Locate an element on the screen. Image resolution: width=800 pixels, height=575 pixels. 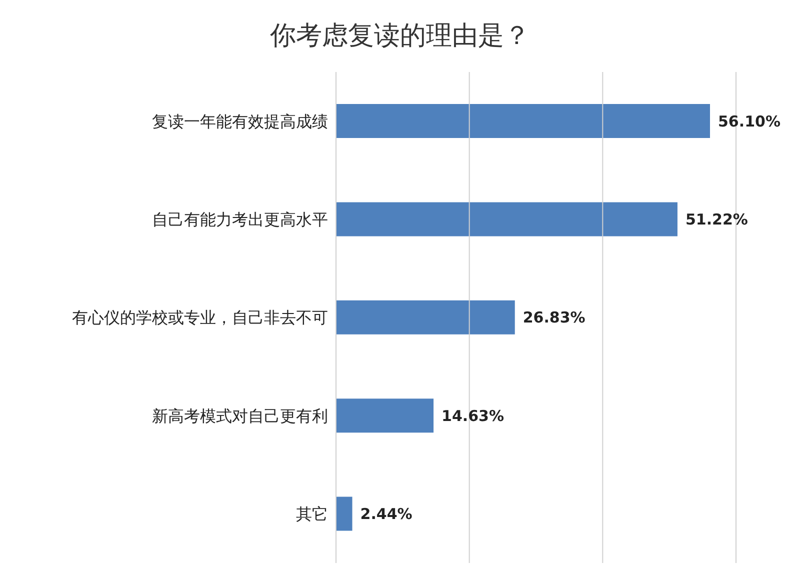
data-label: 2.44% is located at coordinates (386, 514).